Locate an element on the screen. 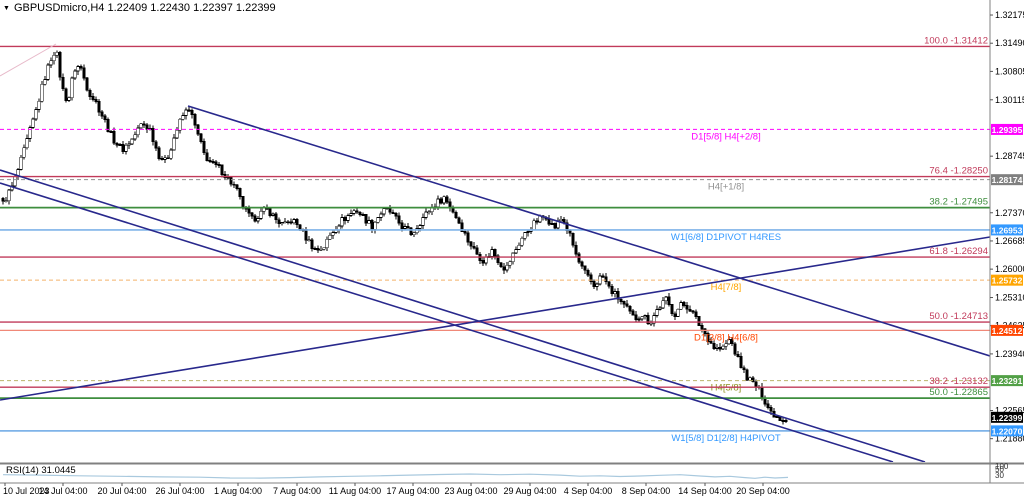 The image size is (1024, 499). pivot-level-label: H4[+1/8] is located at coordinates (726, 187).